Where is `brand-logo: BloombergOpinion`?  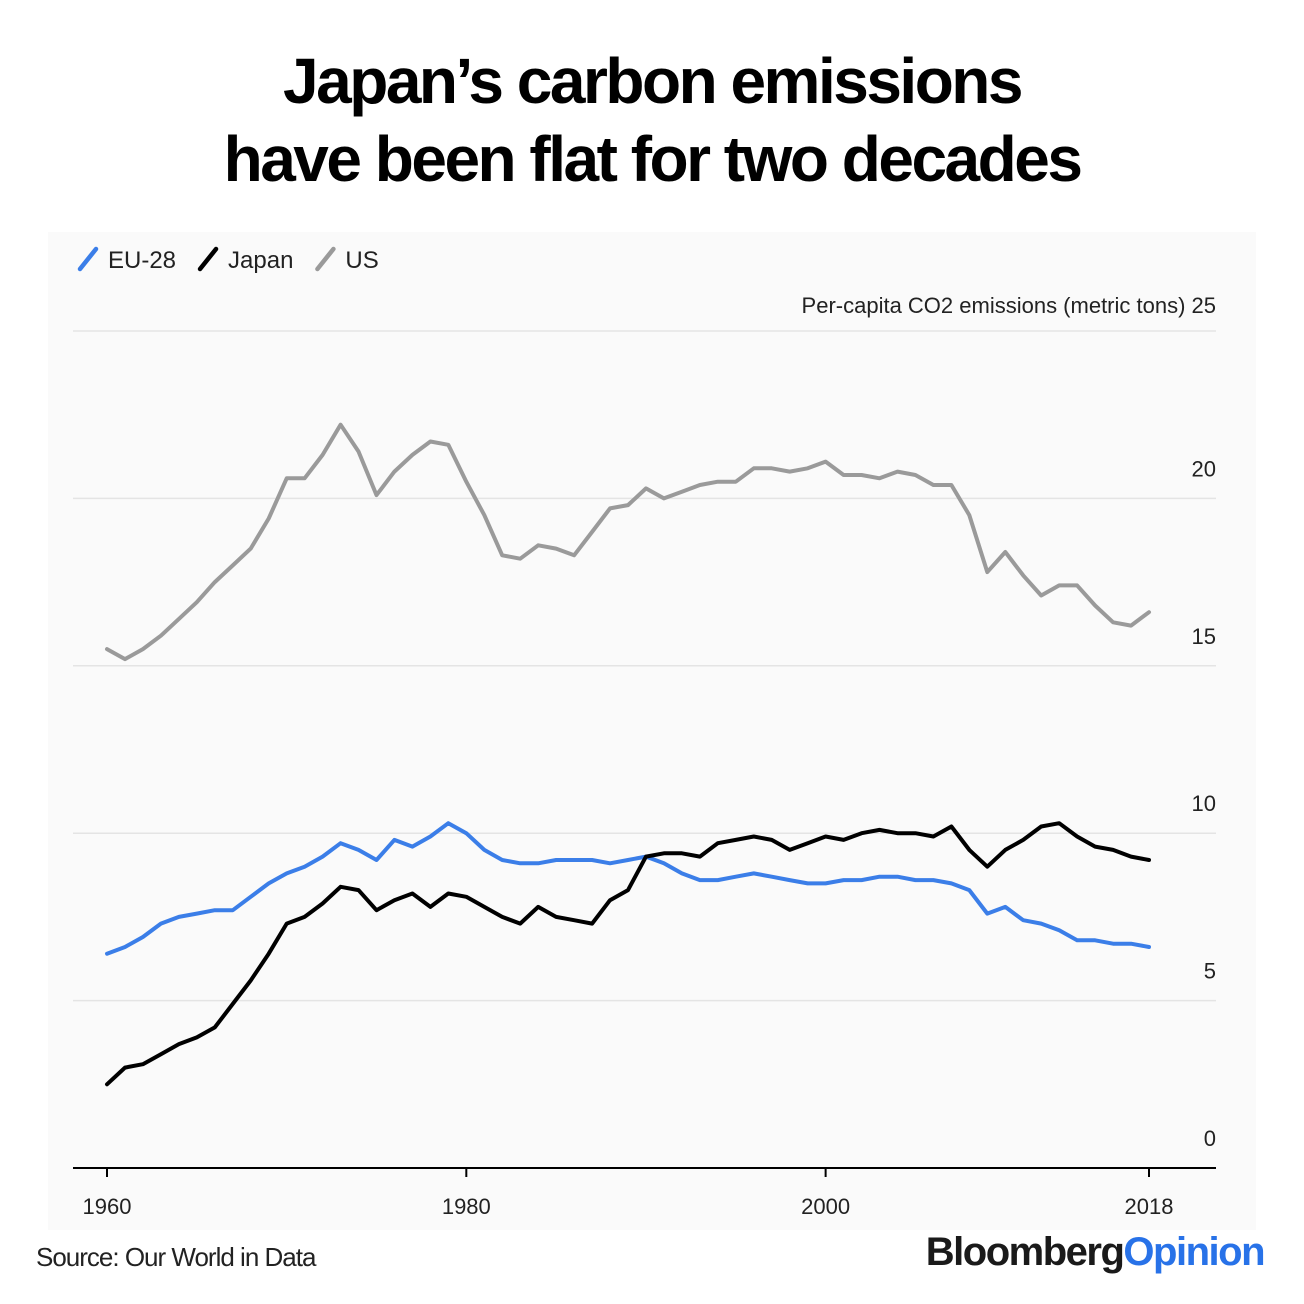
brand-logo: BloombergOpinion is located at coordinates (1095, 1252).